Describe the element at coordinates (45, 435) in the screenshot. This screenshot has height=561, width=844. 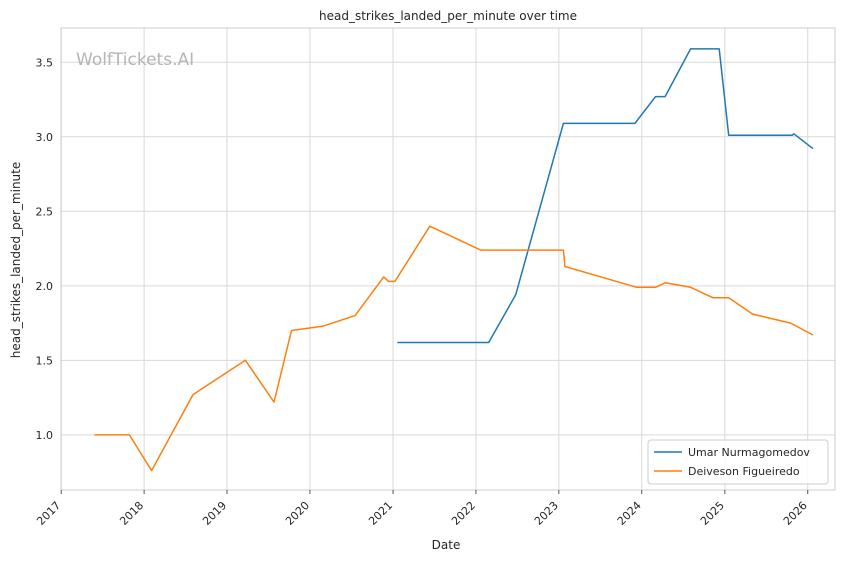
I see `y-tick-label: 1.0` at that location.